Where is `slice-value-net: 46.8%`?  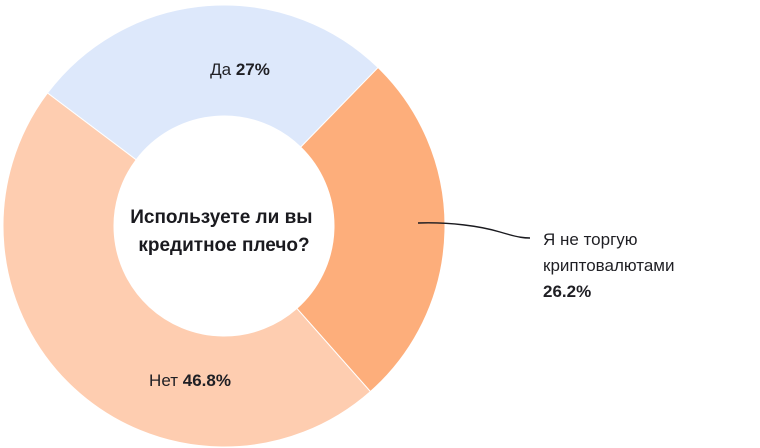
slice-value-net: 46.8% is located at coordinates (207, 380).